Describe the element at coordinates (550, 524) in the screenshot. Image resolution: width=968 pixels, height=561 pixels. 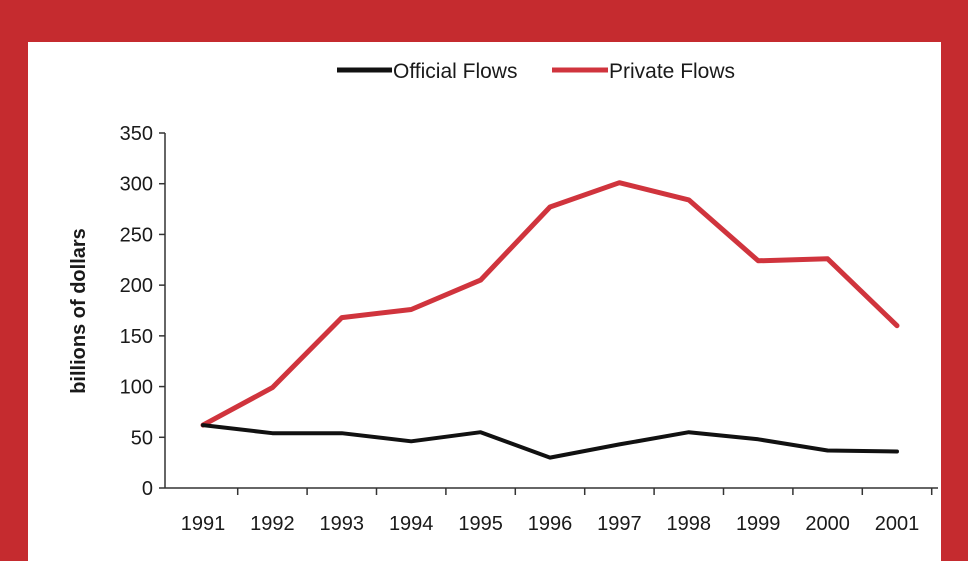
I see `x-tick-label: 1996` at that location.